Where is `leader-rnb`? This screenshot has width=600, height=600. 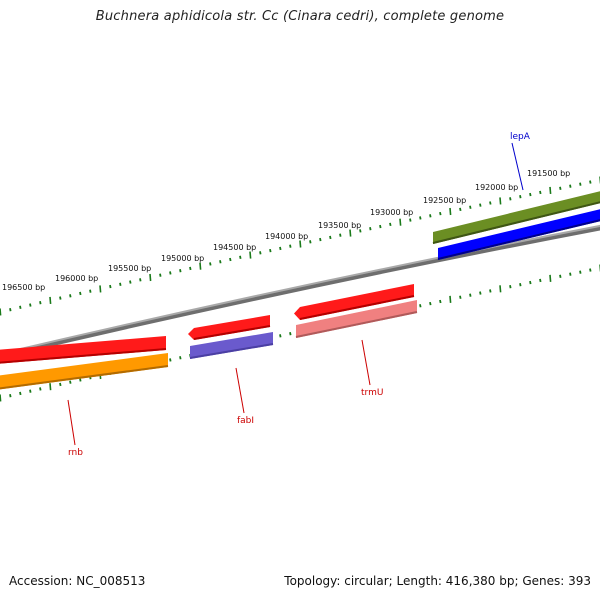
leader-rnb is located at coordinates (71, 422).